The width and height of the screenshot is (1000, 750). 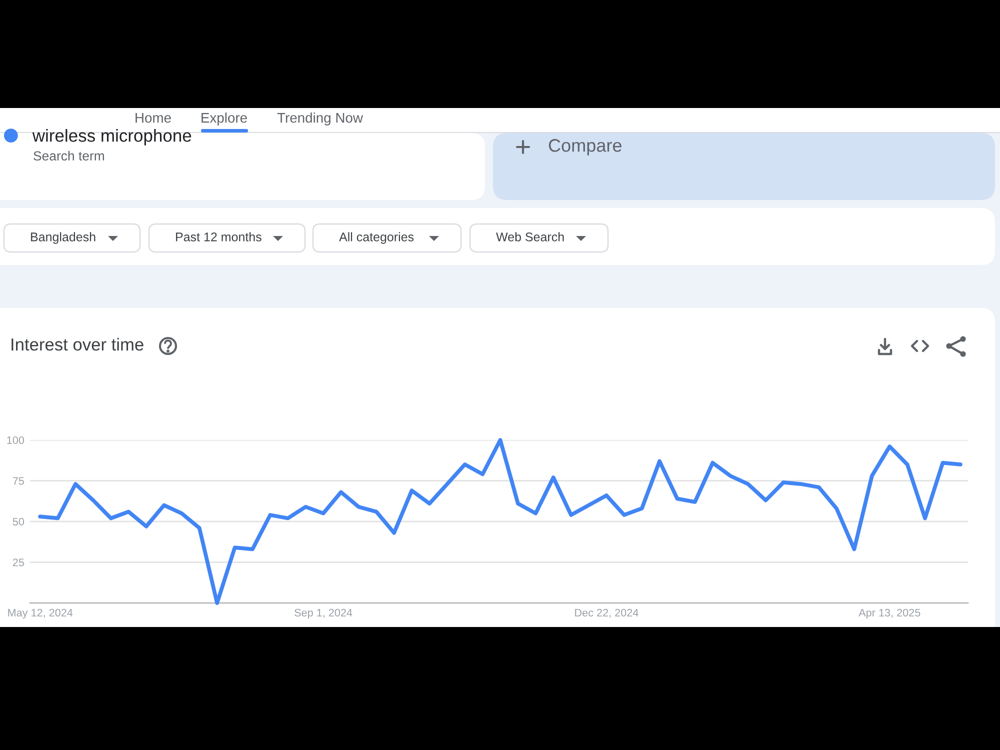 I want to click on x-tick-label: Apr 13, 2025, so click(x=889, y=613).